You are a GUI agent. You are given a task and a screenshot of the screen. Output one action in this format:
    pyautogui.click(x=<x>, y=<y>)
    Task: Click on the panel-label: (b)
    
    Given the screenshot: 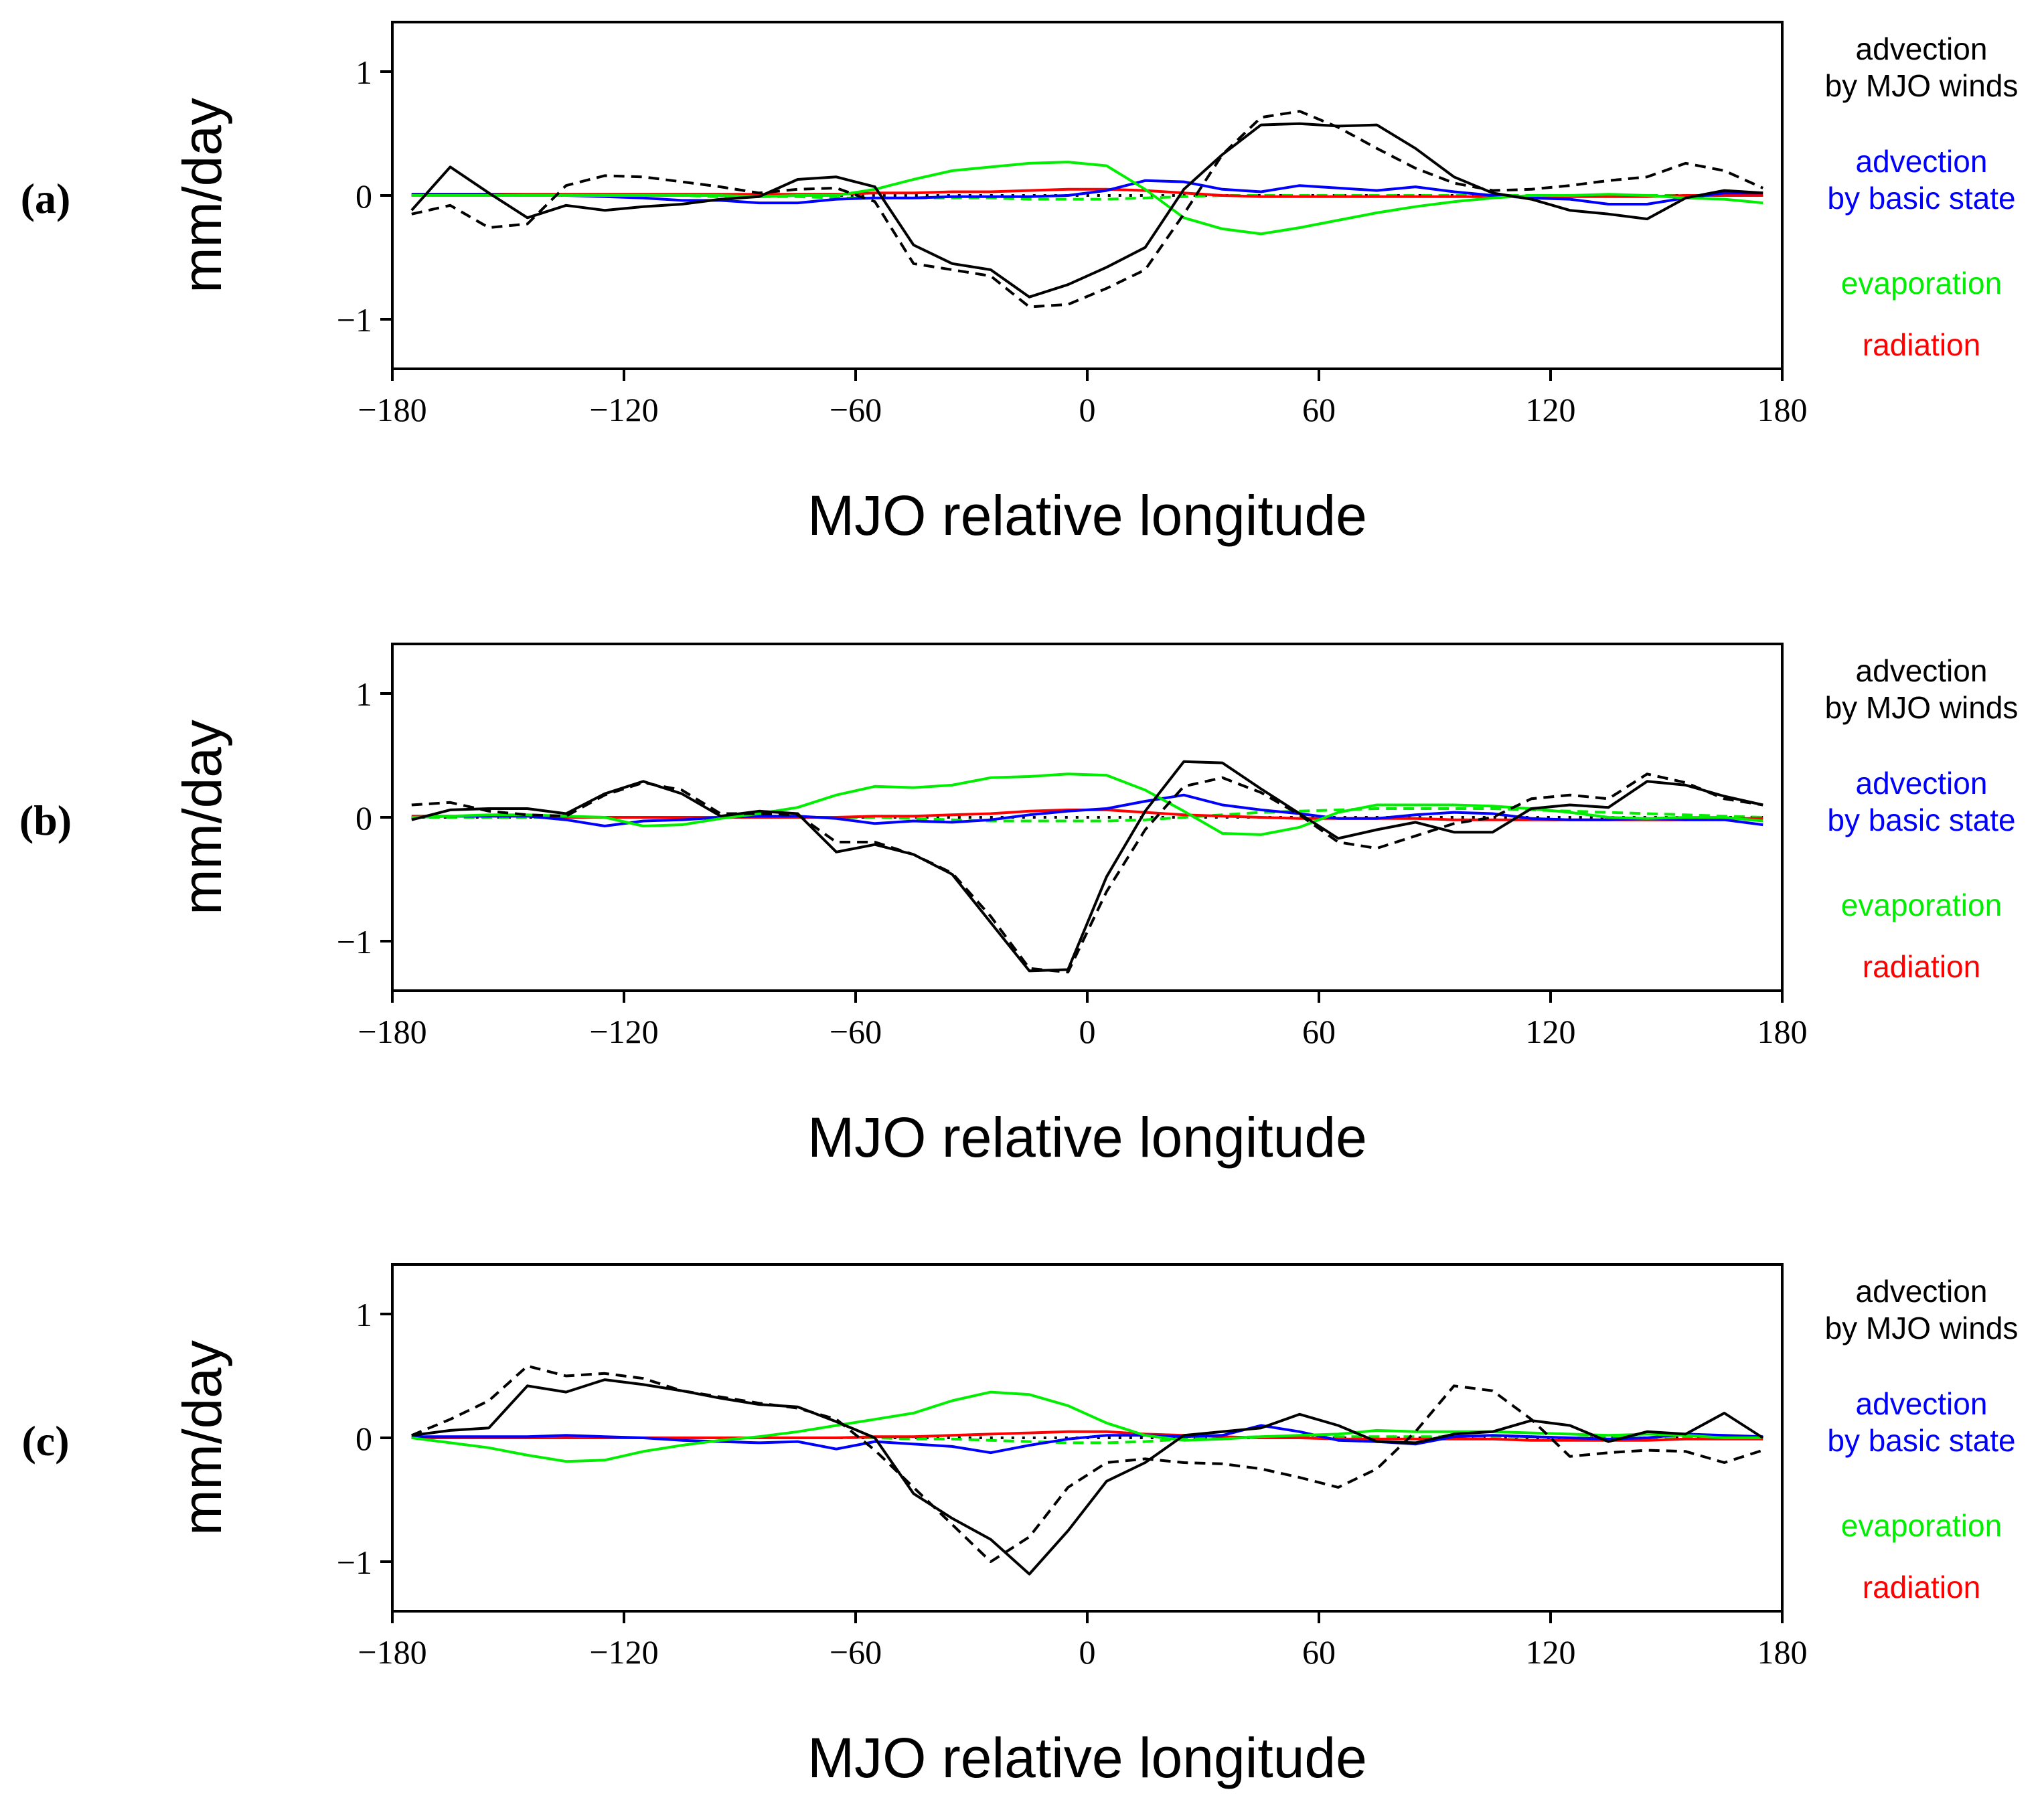 What is the action you would take?
    pyautogui.click(x=45, y=820)
    